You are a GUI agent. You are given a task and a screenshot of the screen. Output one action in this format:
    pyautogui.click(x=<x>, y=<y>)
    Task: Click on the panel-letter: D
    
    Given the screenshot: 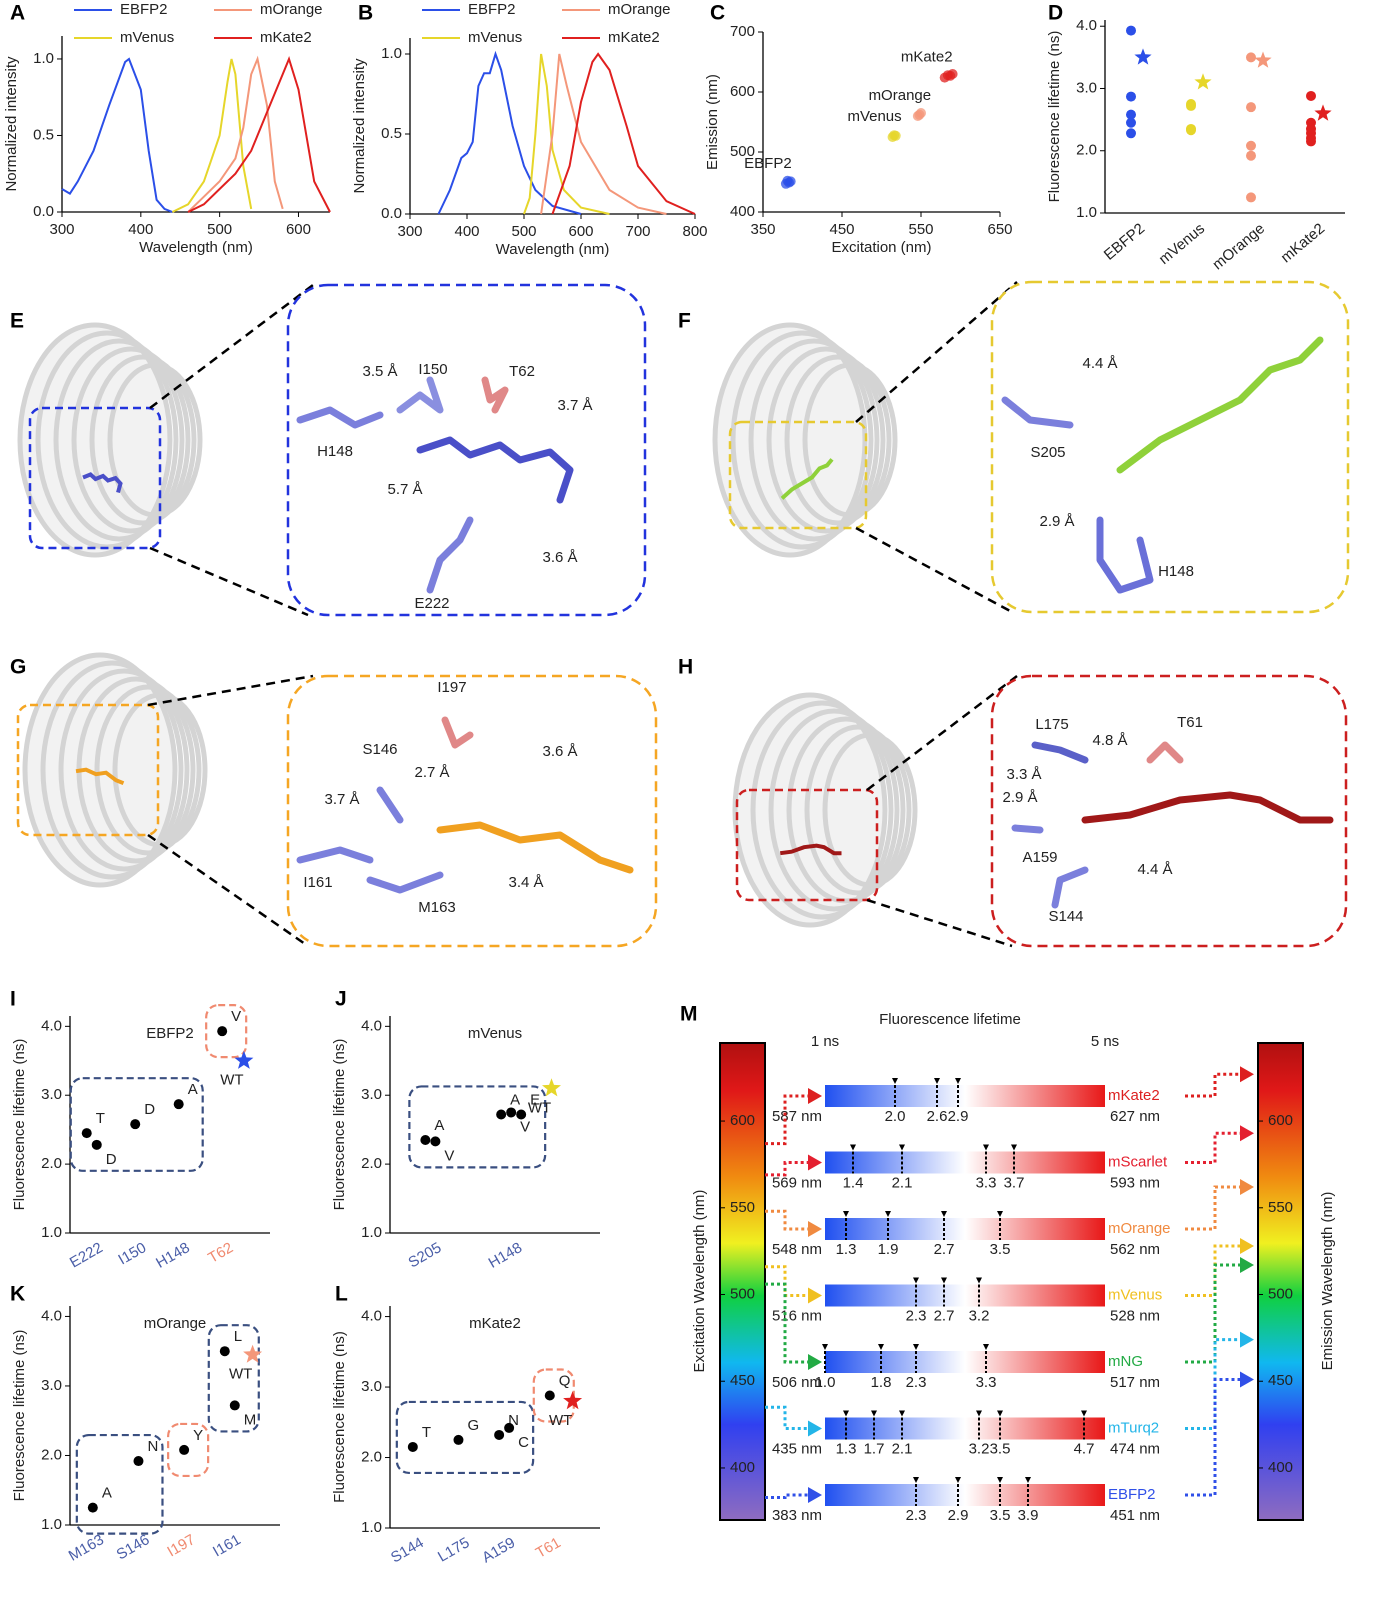 What is the action you would take?
    pyautogui.click(x=1055, y=13)
    